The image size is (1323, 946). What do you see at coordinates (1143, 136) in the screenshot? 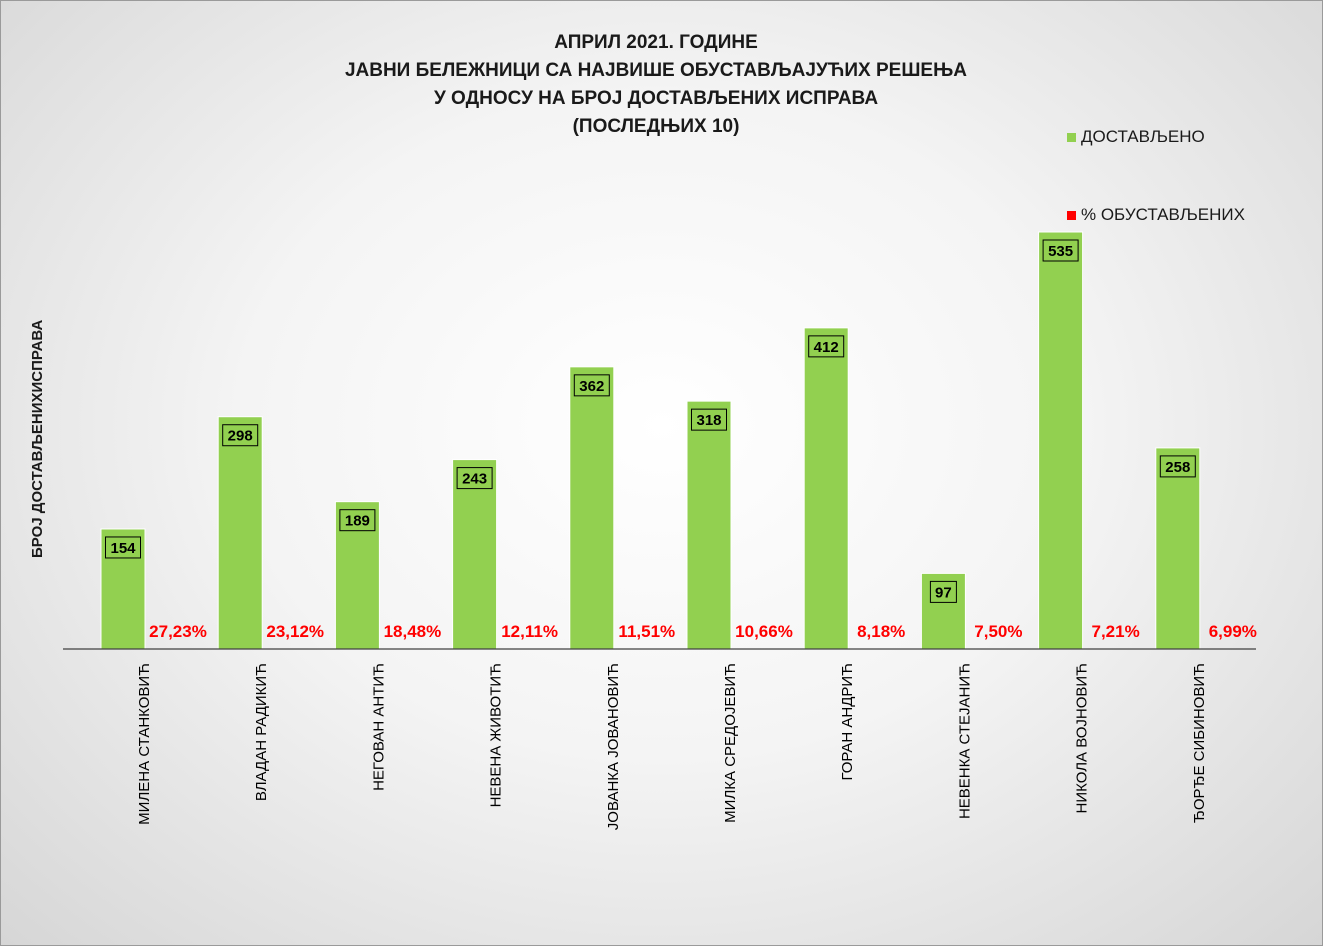
I see `legend-label-delivered: ДОСТАВЉЕНО` at bounding box center [1143, 136].